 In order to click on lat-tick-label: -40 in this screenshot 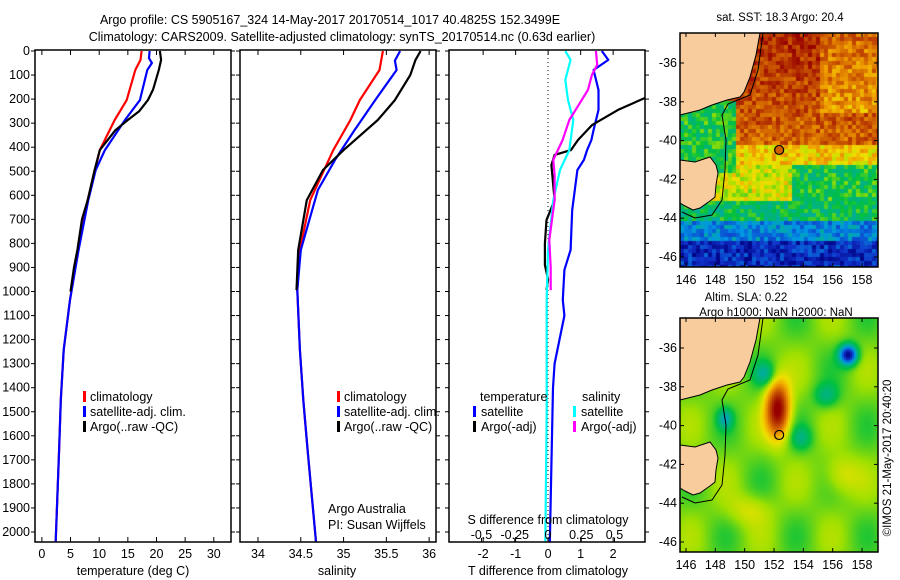, I will do `click(668, 426)`.